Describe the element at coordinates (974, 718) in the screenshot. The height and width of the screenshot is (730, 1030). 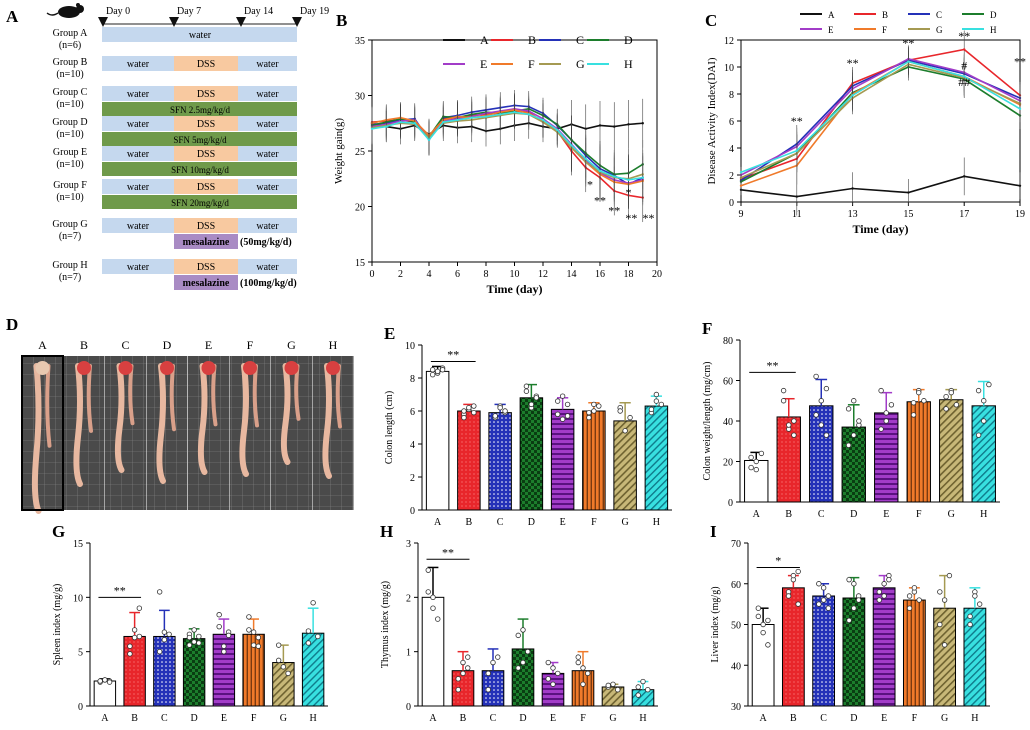
I see `category-label: H` at that location.